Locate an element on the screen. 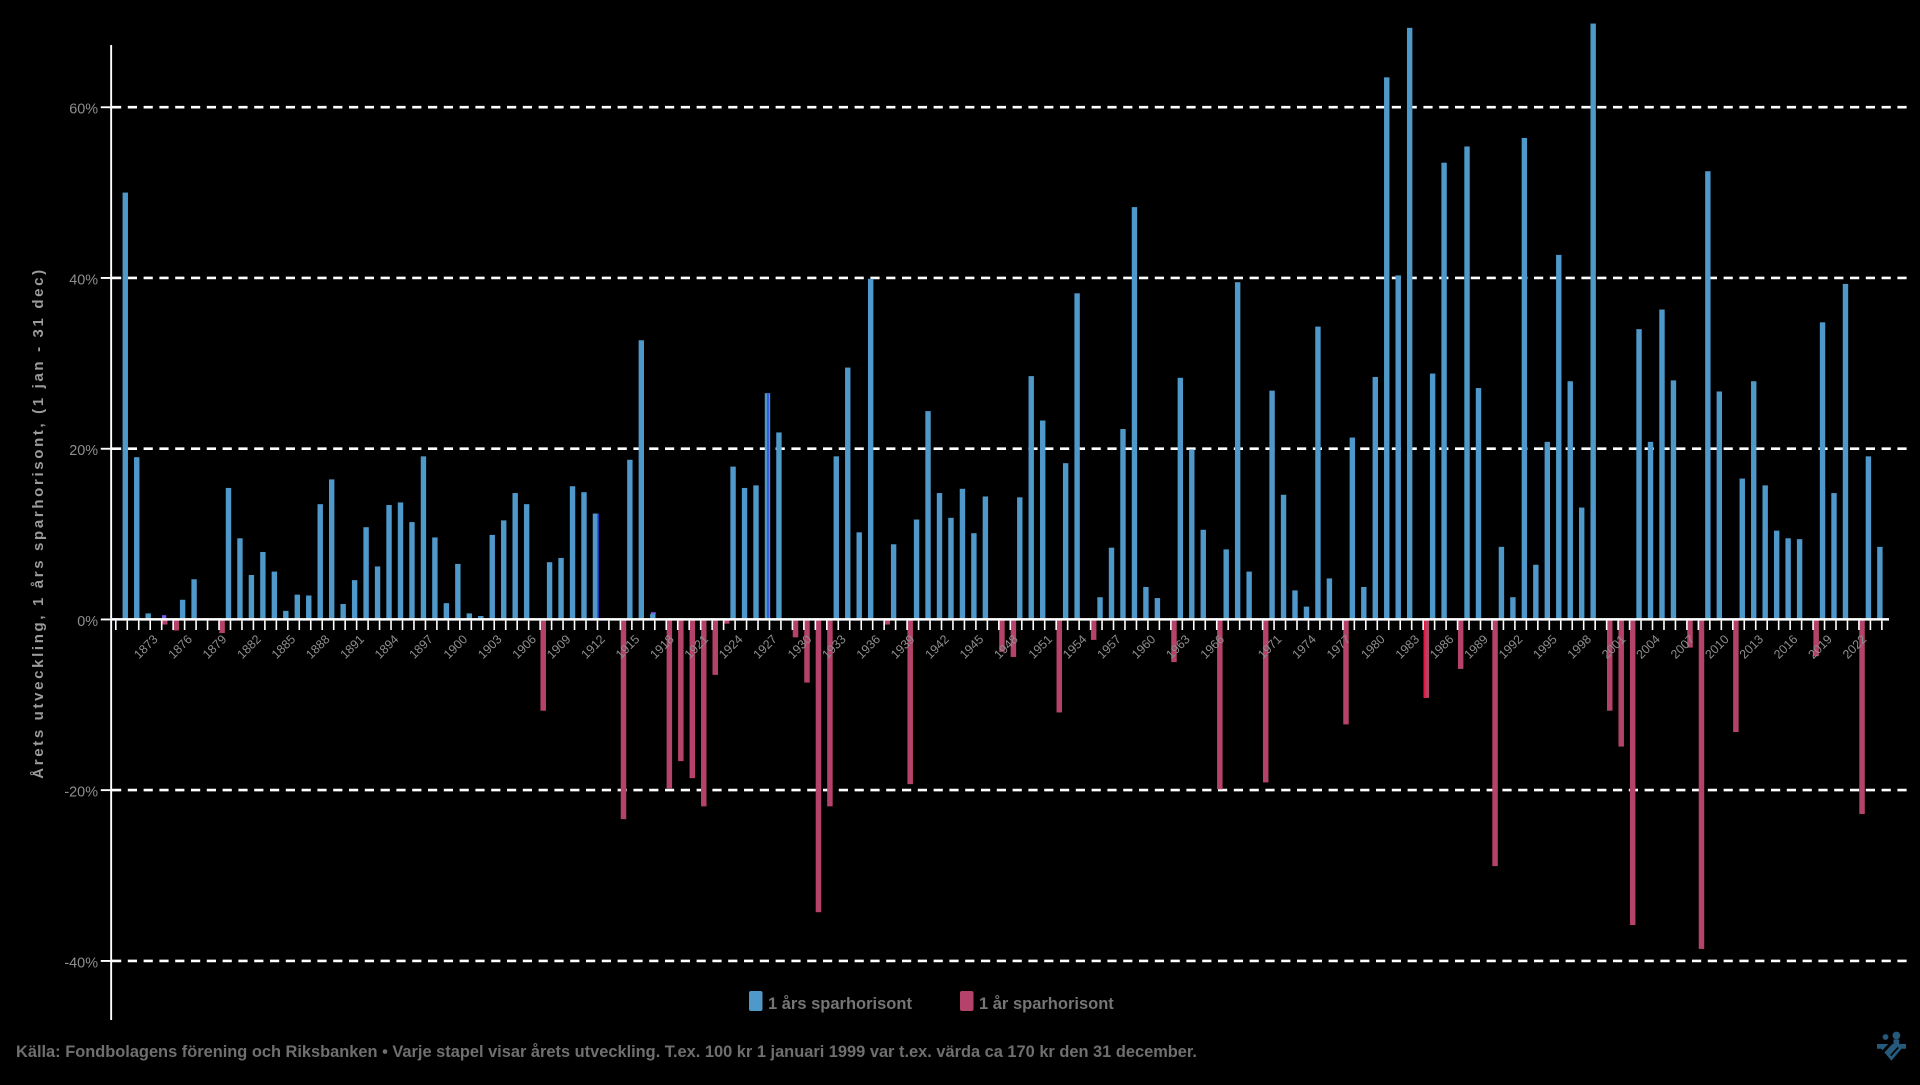 Image resolution: width=1920 pixels, height=1085 pixels. svg-text: 20% is located at coordinates (83, 451).